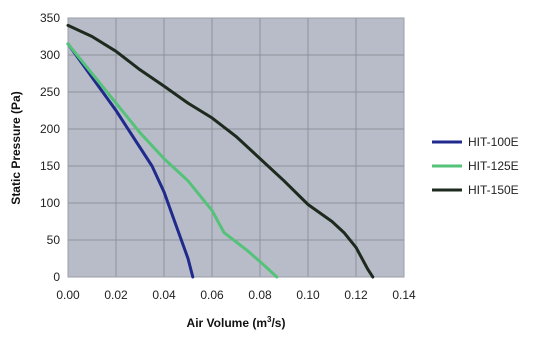 The height and width of the screenshot is (358, 541). I want to click on y-tick-label: 250, so click(50, 92).